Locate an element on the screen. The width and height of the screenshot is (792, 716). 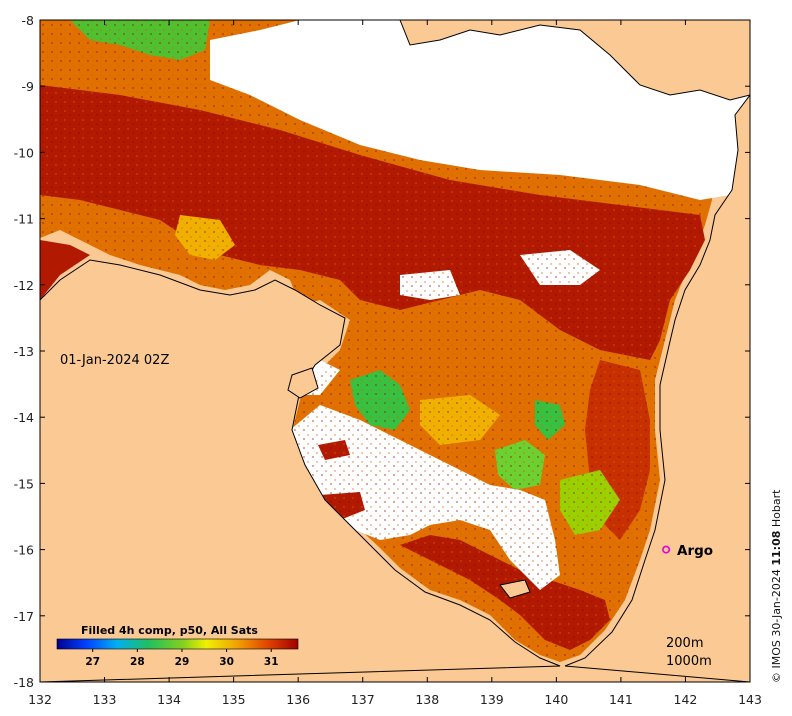
x-tick-label: 135 is located at coordinates (234, 699).